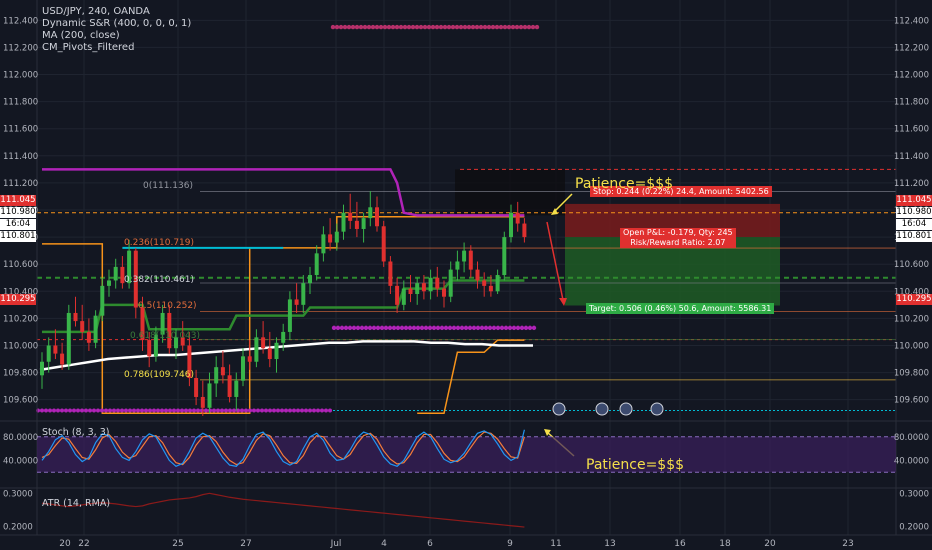 The height and width of the screenshot is (550, 932). Describe the element at coordinates (911, 76) in the screenshot. I see `price-tick-label-right: 112.000` at that location.